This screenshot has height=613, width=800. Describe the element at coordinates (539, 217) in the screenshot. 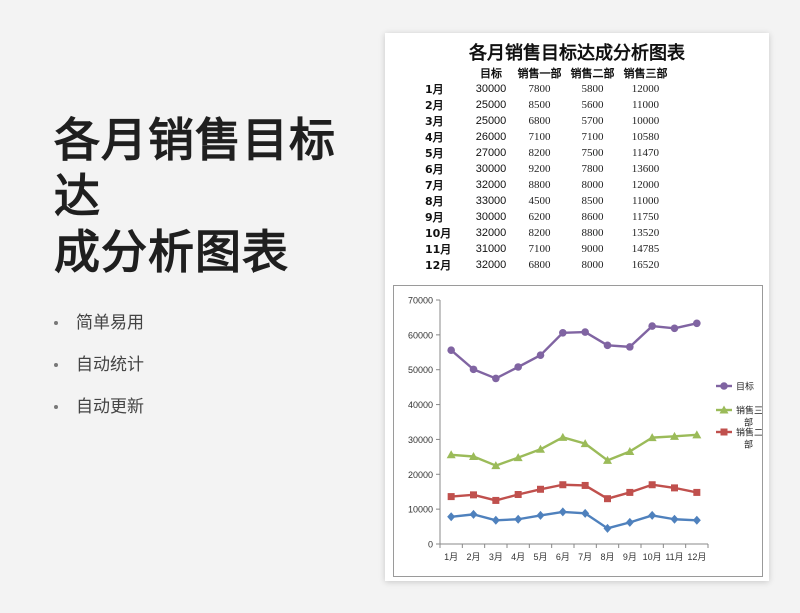

I see `cell-dept1: 6200` at that location.